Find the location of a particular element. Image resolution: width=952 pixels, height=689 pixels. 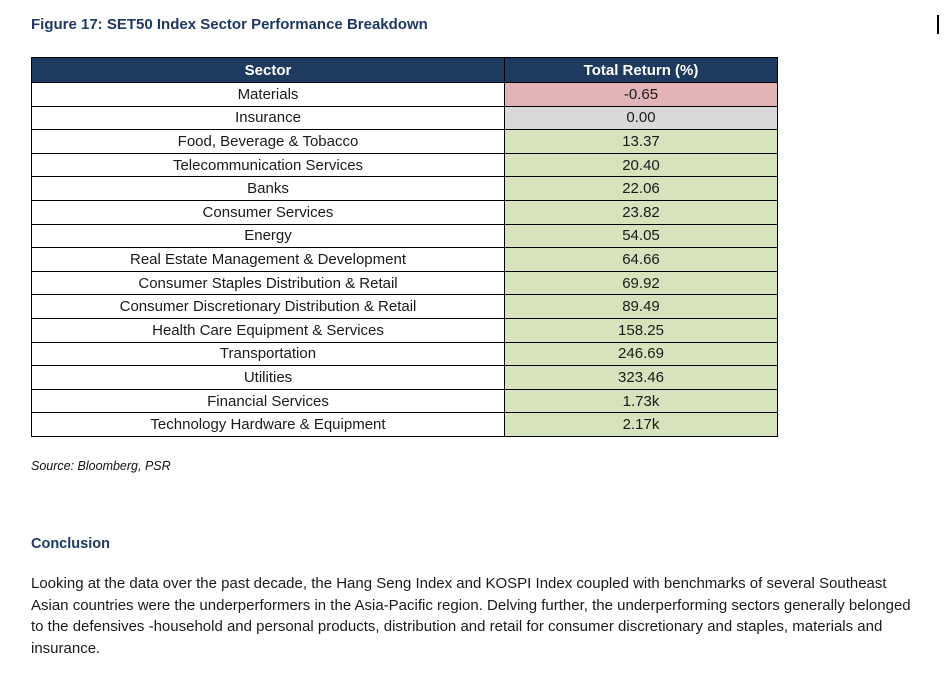

text-cursor-mark is located at coordinates (938, 24).